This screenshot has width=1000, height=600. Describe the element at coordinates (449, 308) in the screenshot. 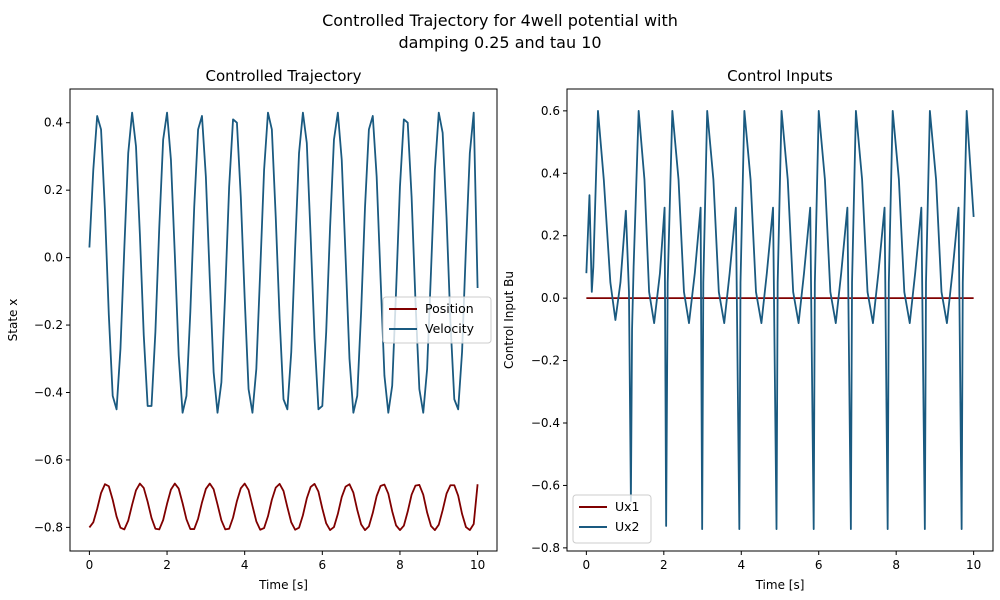

I see `legend-entry-position: Position` at that location.